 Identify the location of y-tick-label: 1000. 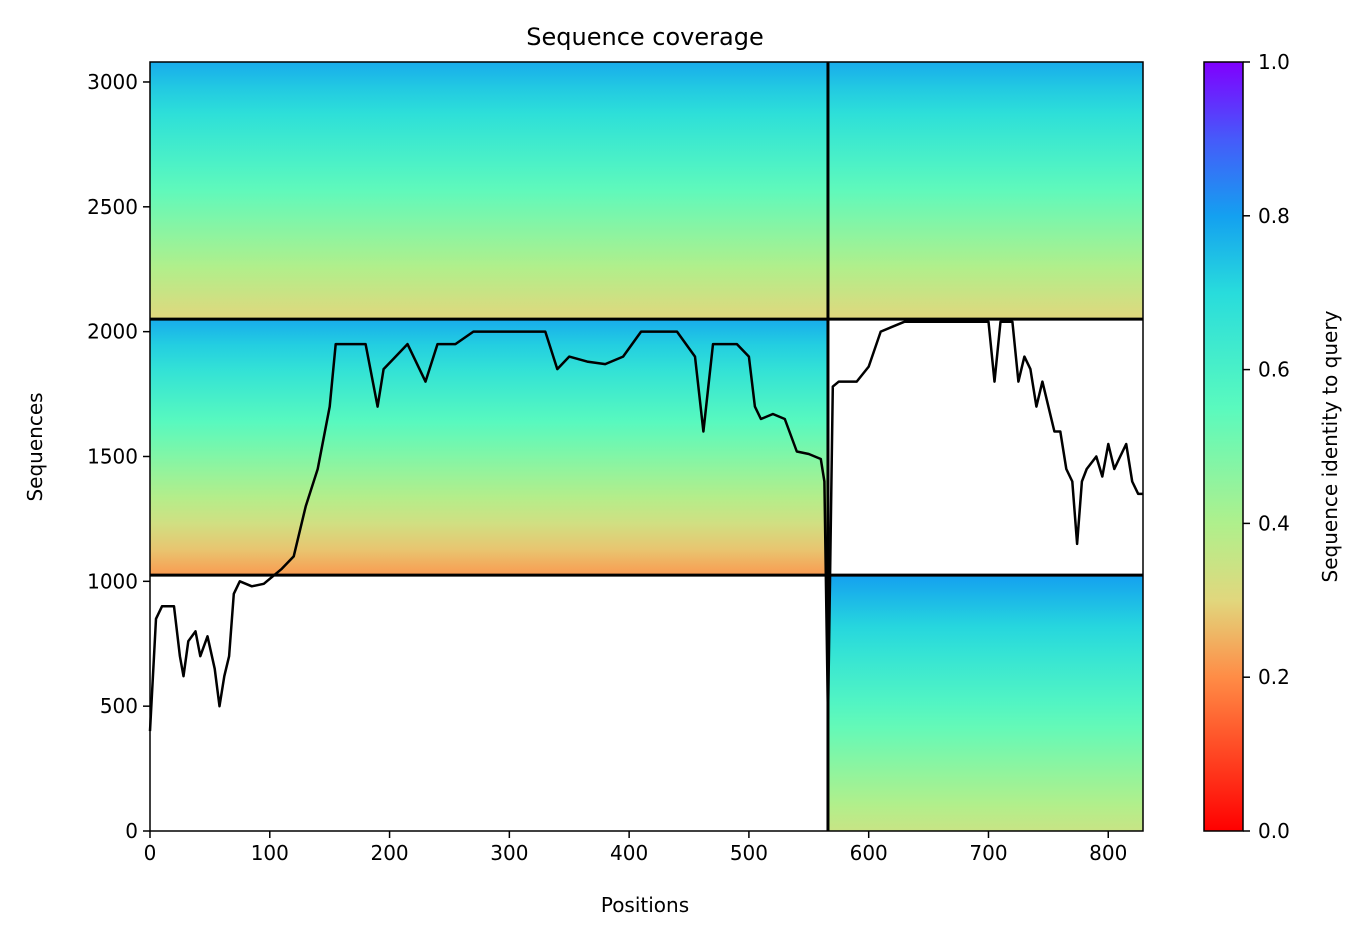
(112, 581).